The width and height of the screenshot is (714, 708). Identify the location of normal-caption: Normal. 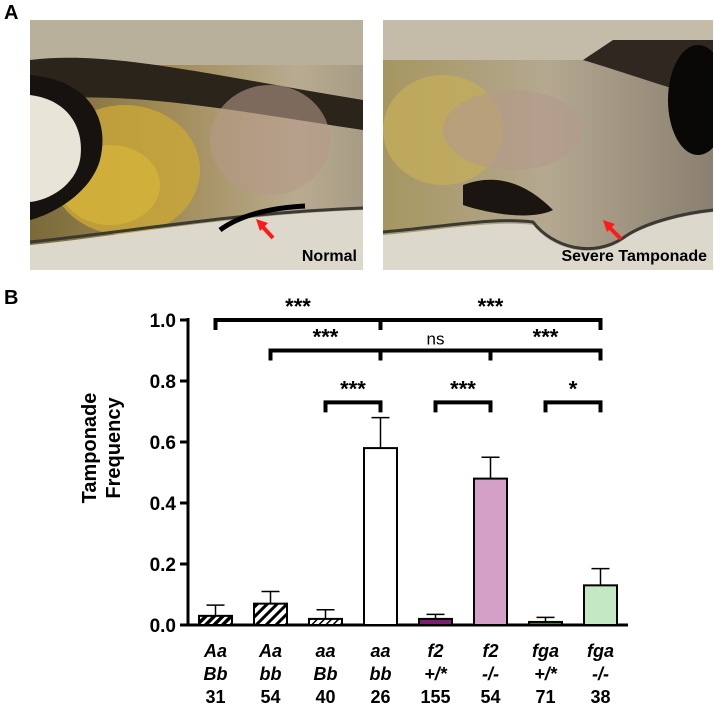
(329, 256).